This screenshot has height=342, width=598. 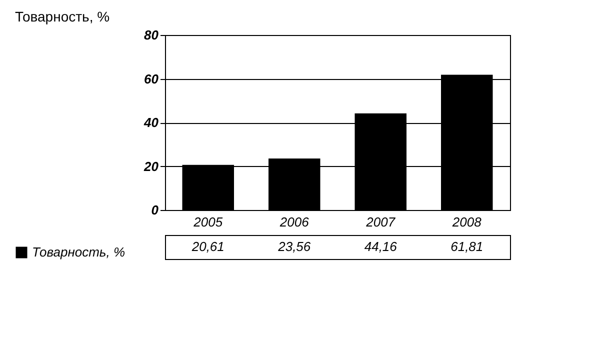 I want to click on legend-label: Товарность, %, so click(x=79, y=252).